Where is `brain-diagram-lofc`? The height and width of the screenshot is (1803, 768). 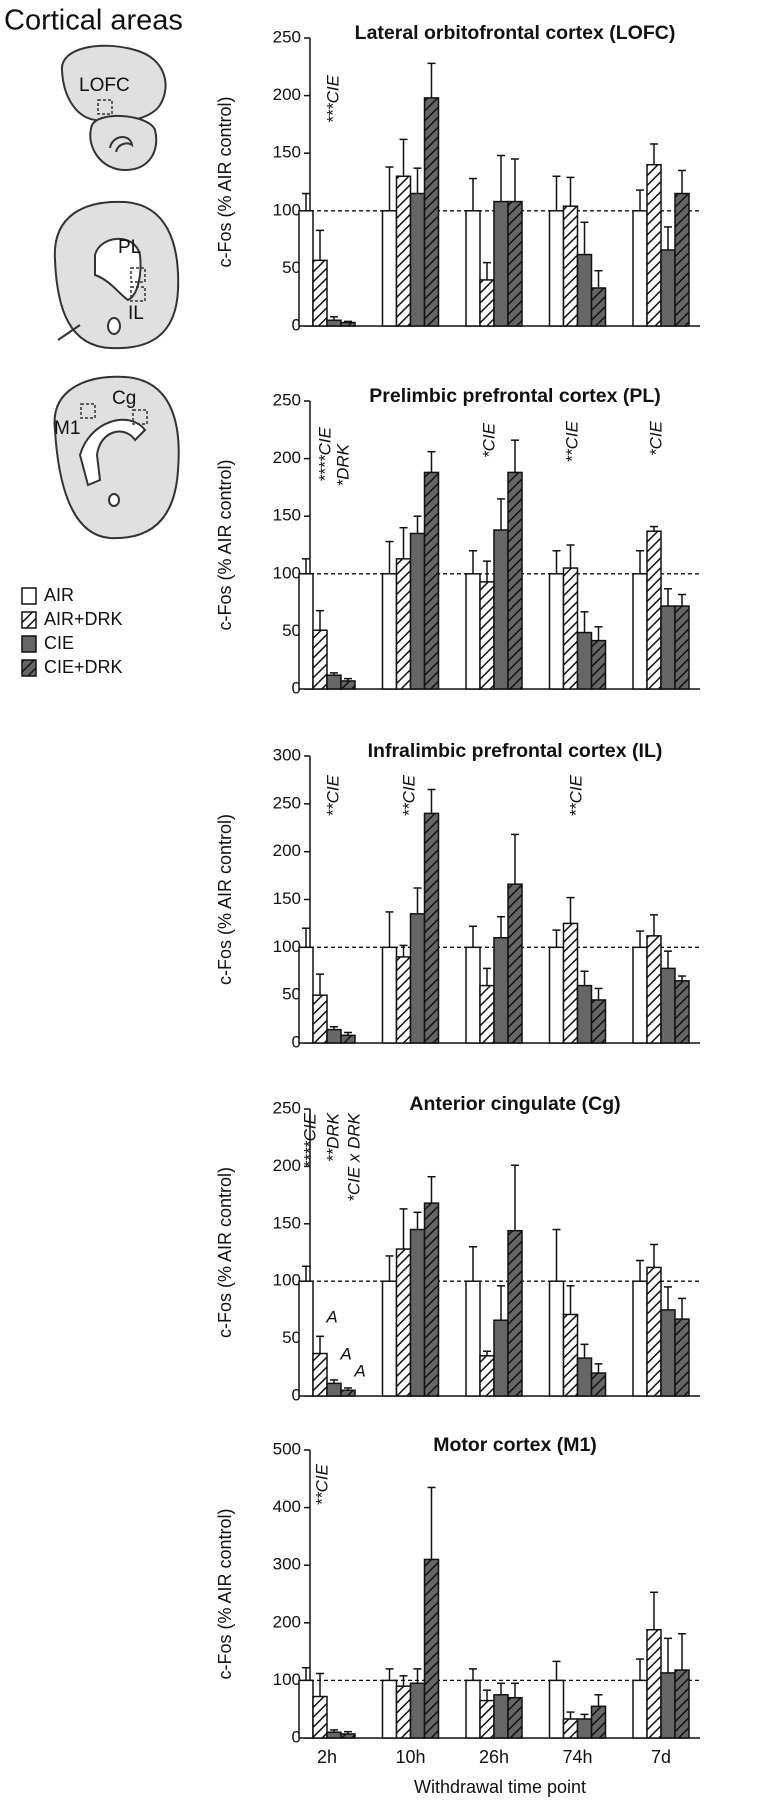
brain-diagram-lofc is located at coordinates (113, 108).